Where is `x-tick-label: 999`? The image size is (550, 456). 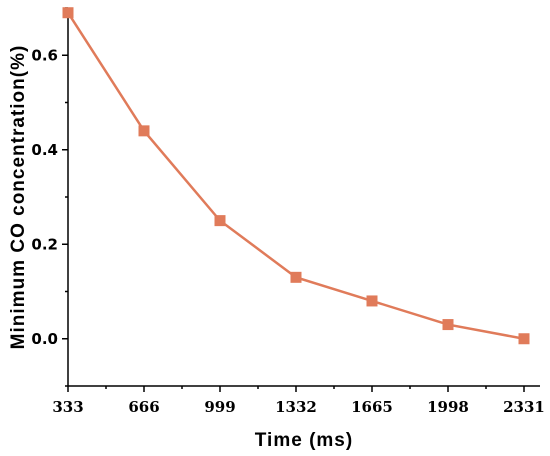 x-tick-label: 999 is located at coordinates (219, 407).